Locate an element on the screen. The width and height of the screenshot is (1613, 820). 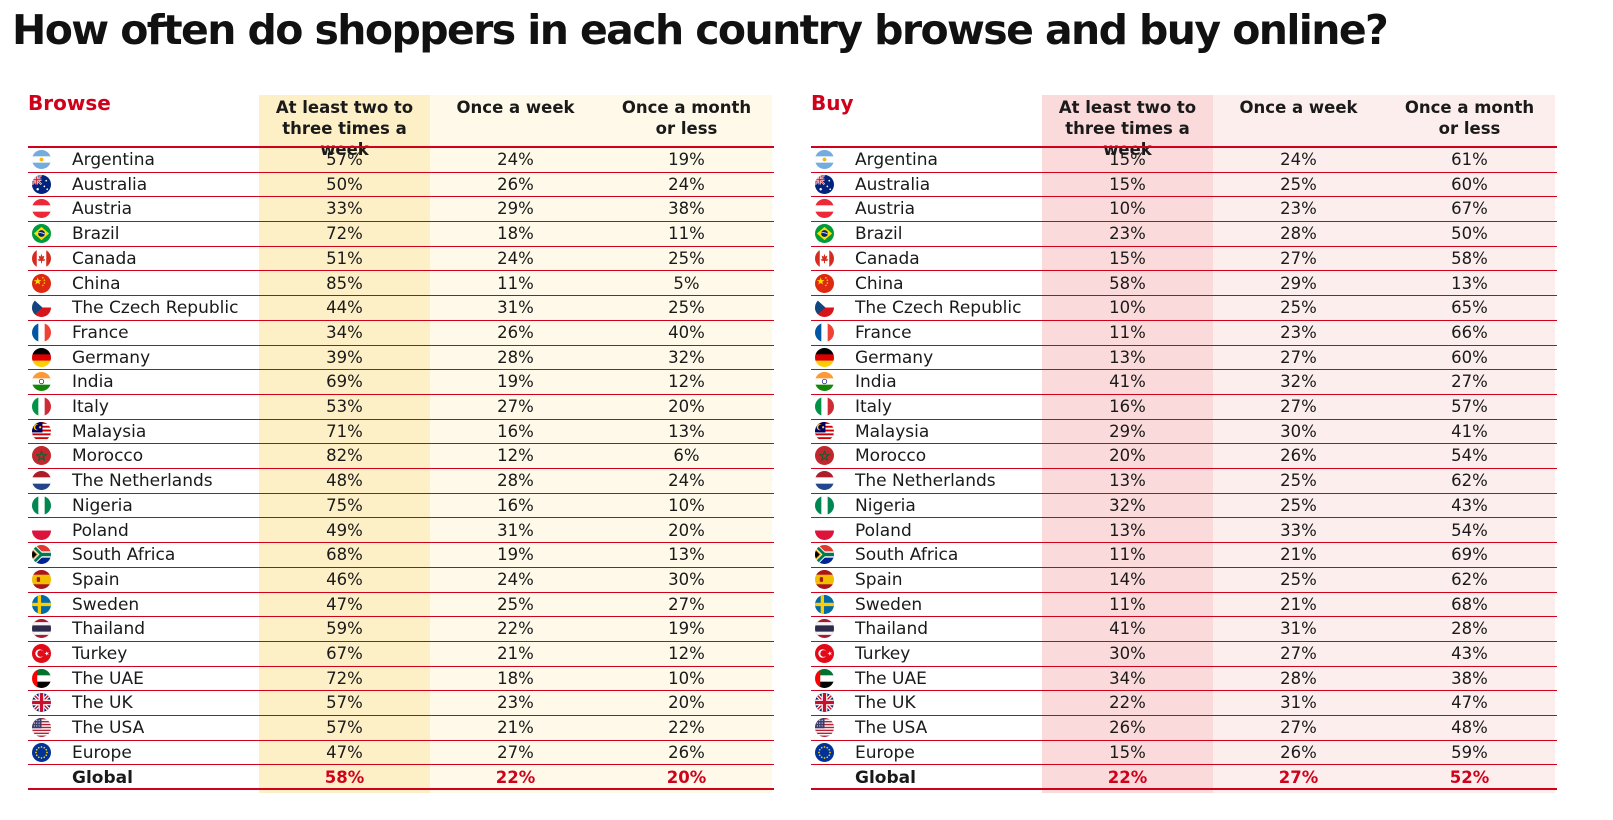
table-row: Spain 46% 24% 30% is located at coordinates (401, 580).